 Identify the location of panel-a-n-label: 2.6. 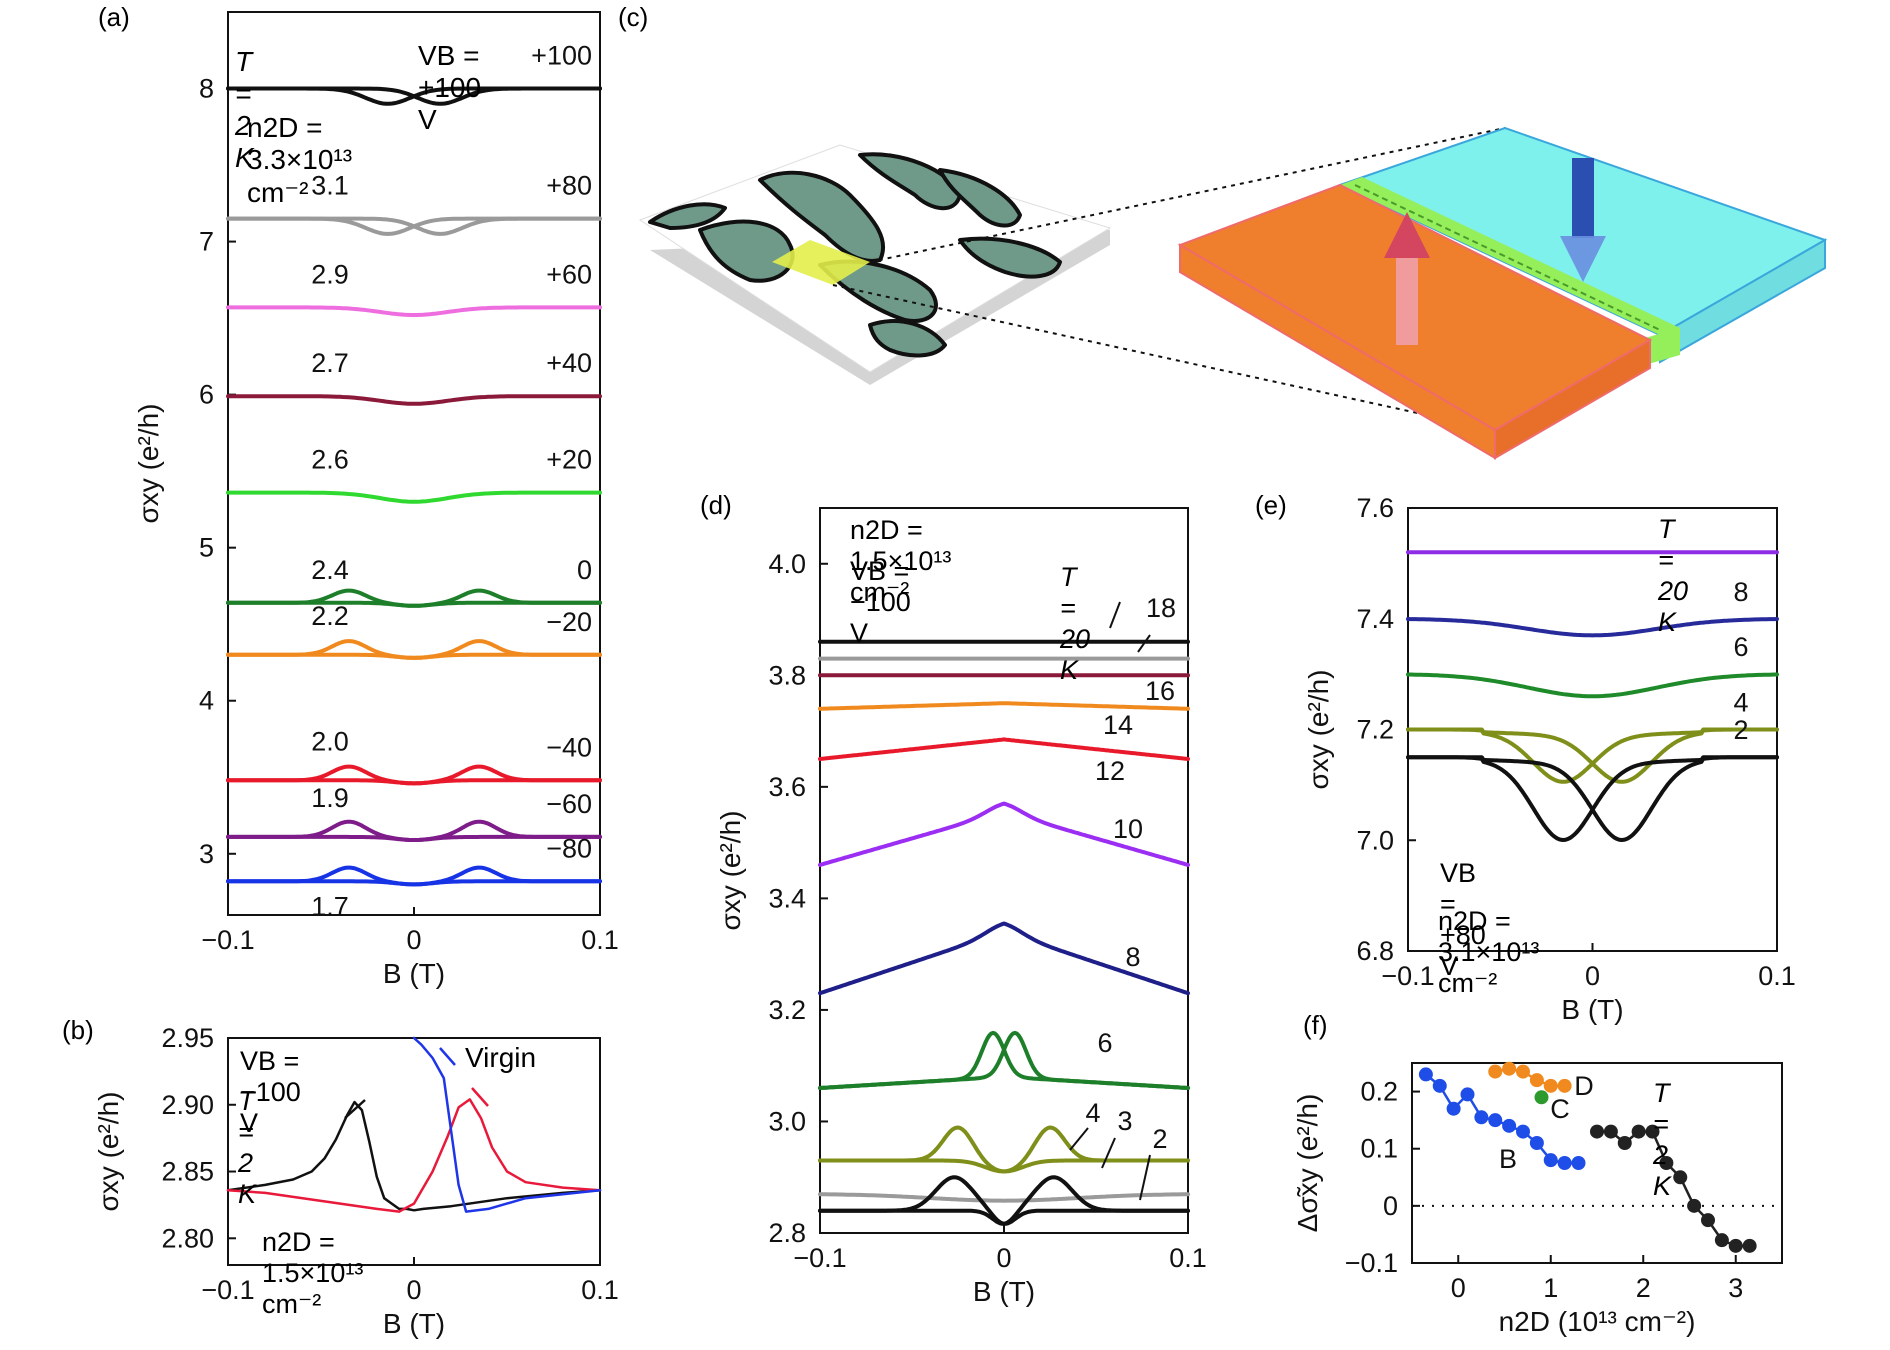
(330, 460).